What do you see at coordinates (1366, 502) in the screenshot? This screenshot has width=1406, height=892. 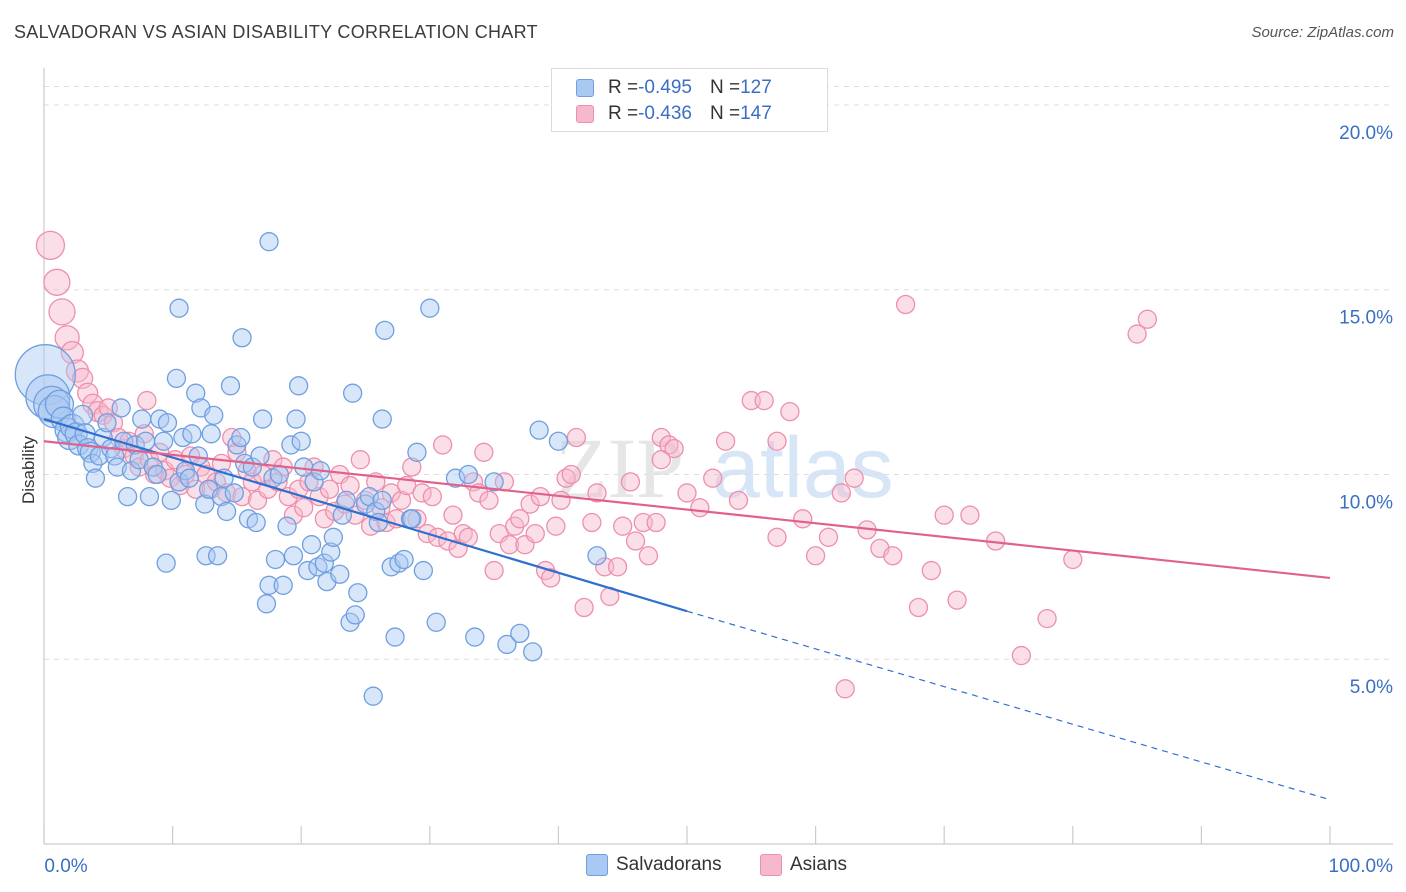 I see `y-tick-label: 10.0%` at bounding box center [1366, 502].